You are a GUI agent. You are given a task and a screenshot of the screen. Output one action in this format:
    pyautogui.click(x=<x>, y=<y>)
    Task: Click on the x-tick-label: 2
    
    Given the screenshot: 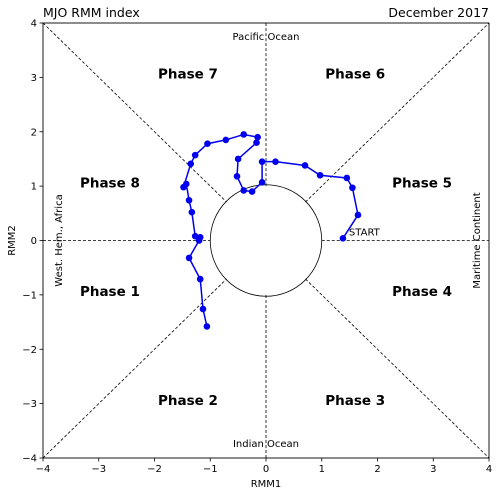 What is the action you would take?
    pyautogui.click(x=377, y=469)
    